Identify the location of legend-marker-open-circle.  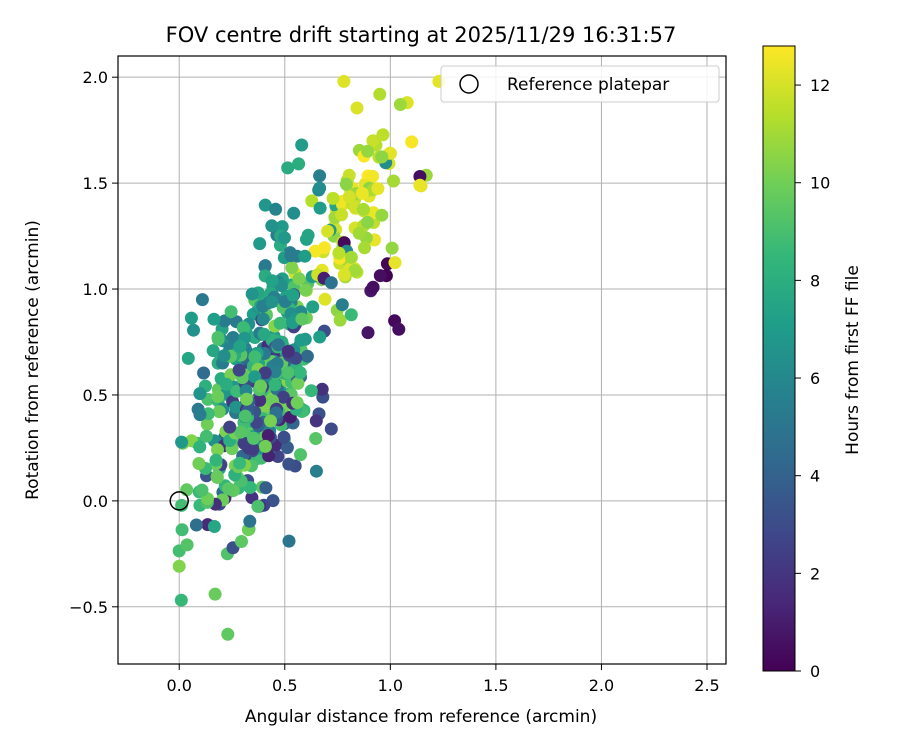
(469, 84).